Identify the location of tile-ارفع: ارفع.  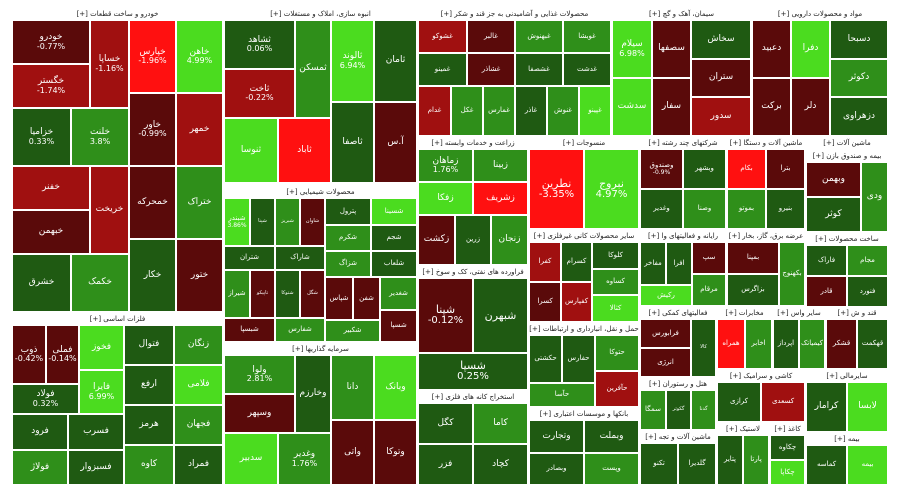
(149, 385).